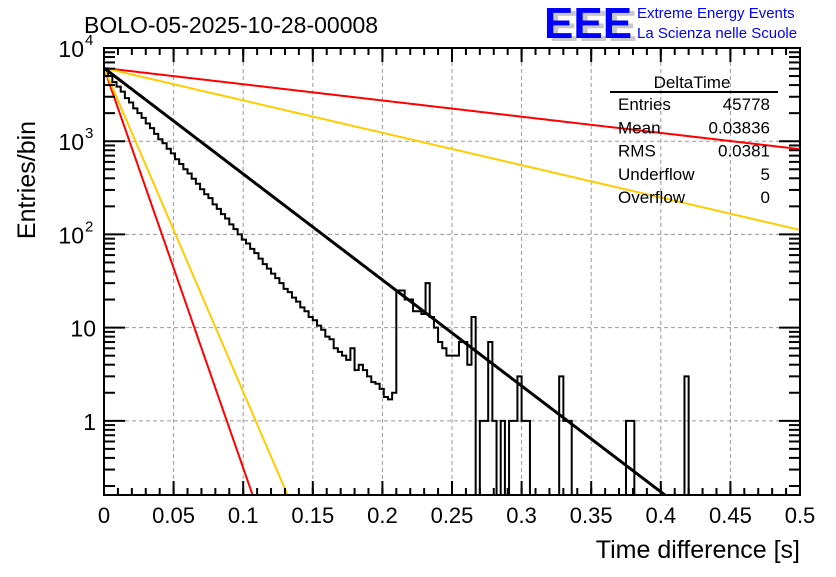 Image resolution: width=836 pixels, height=577 pixels. What do you see at coordinates (644, 104) in the screenshot?
I see `stats-label: Entries` at bounding box center [644, 104].